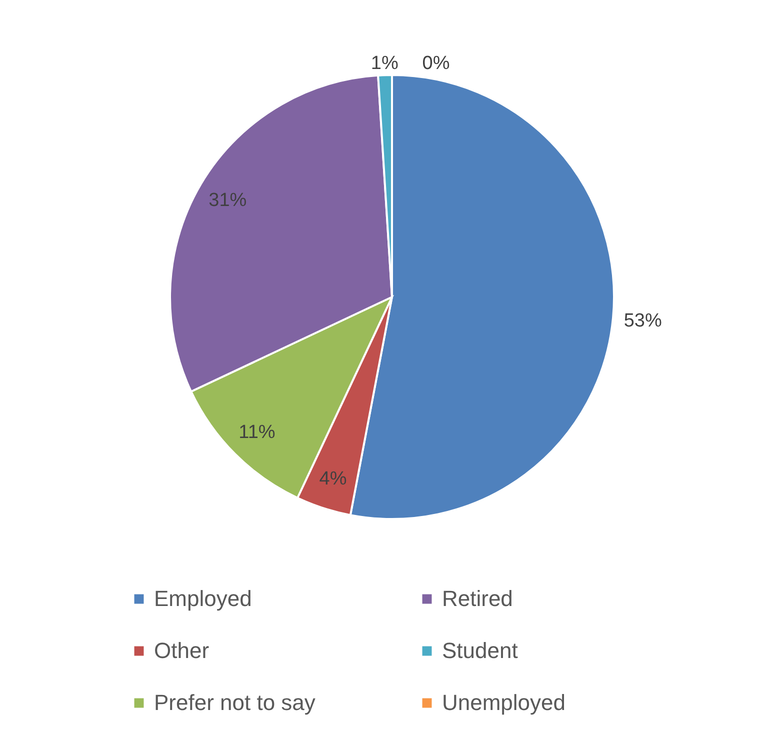 Image resolution: width=768 pixels, height=746 pixels. Describe the element at coordinates (480, 650) in the screenshot. I see `legend-label: Student` at that location.